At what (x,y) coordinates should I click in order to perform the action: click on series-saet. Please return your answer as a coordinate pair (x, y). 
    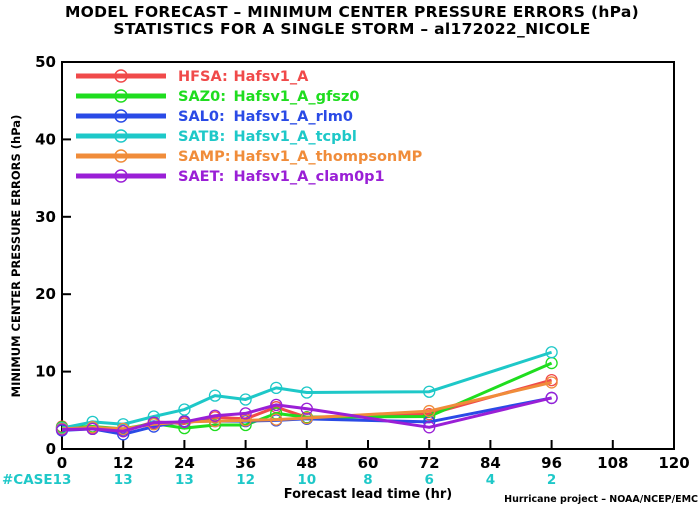
    Looking at the image, I should click on (306, 414).